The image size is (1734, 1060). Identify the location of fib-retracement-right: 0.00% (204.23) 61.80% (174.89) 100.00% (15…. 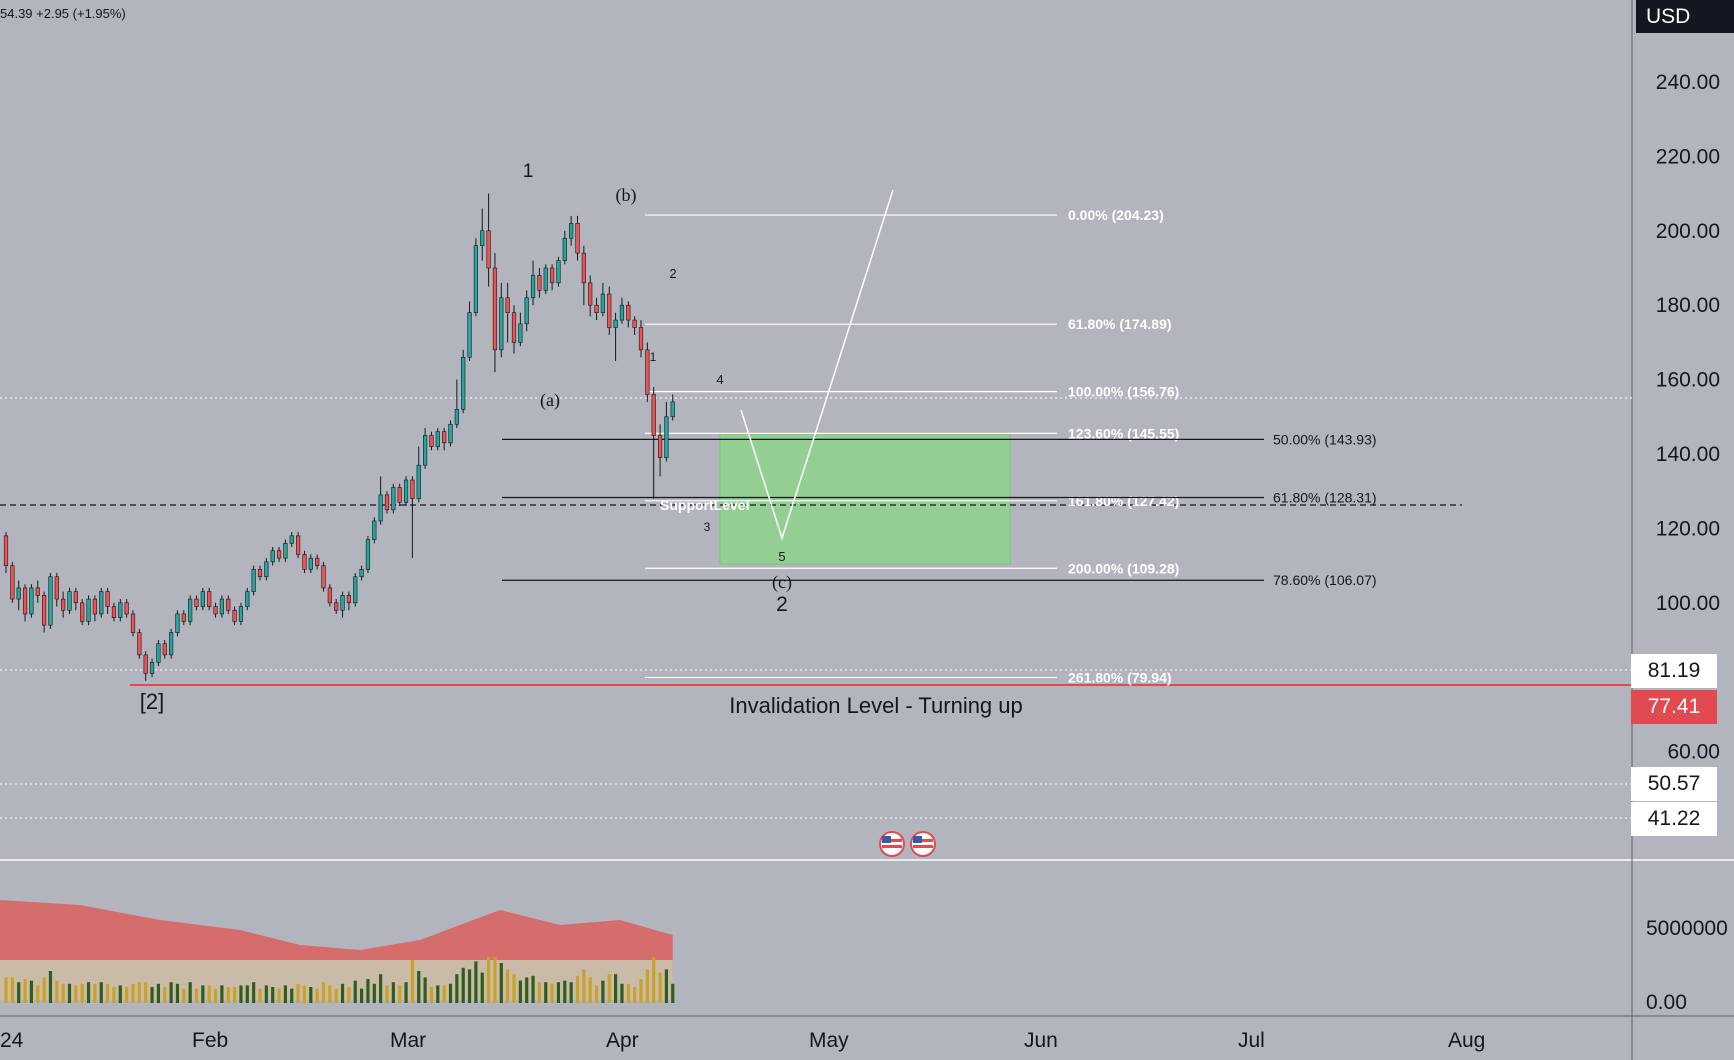
(912, 446).